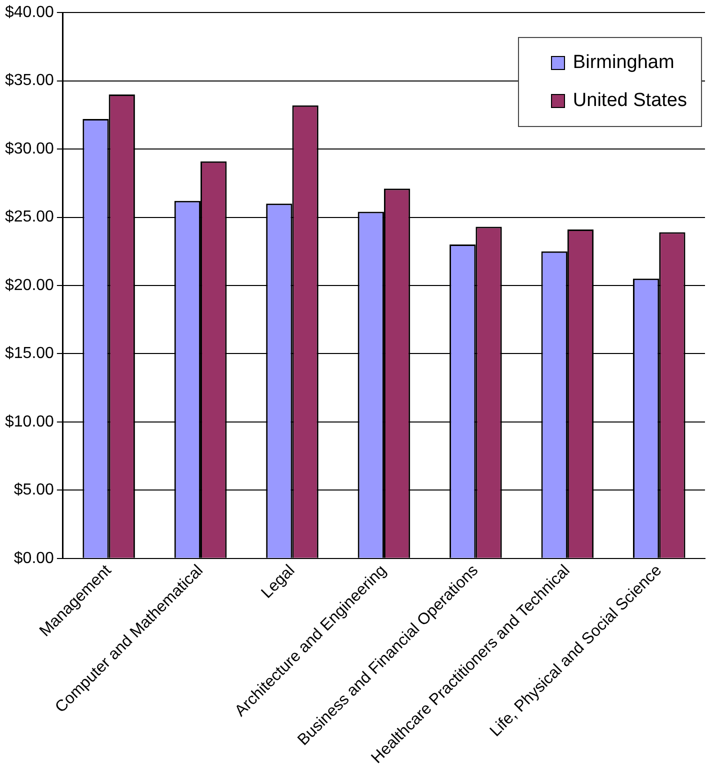  Describe the element at coordinates (29, 285) in the screenshot. I see `y-tick-label: $20.00` at that location.